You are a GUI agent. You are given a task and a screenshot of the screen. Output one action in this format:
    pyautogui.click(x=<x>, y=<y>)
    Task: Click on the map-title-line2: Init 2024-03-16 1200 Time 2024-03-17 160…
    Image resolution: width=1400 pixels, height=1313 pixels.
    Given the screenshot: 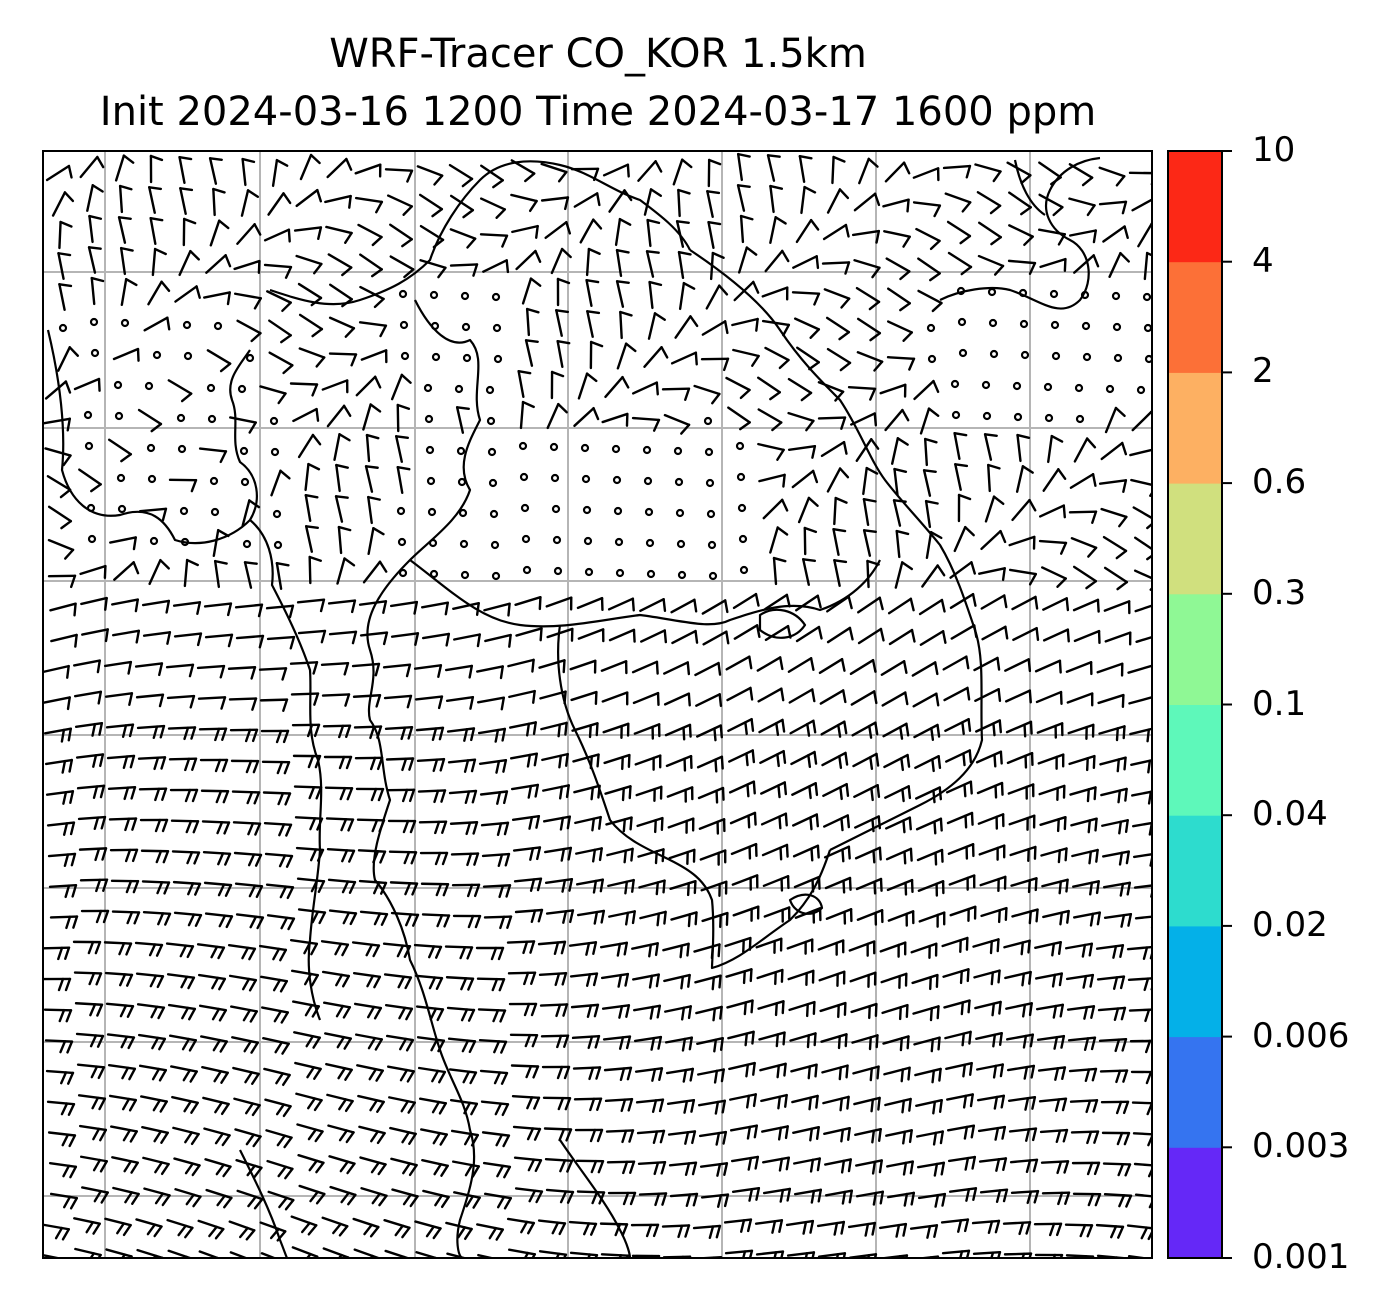 What is the action you would take?
    pyautogui.click(x=598, y=112)
    